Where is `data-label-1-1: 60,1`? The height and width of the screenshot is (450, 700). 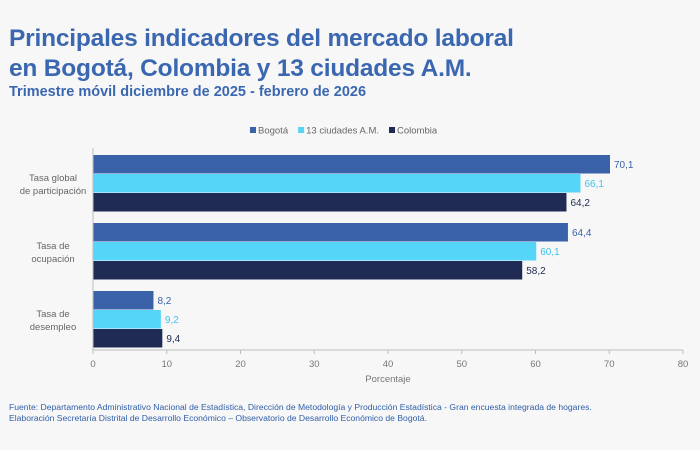 data-label-1-1: 60,1 is located at coordinates (550, 252).